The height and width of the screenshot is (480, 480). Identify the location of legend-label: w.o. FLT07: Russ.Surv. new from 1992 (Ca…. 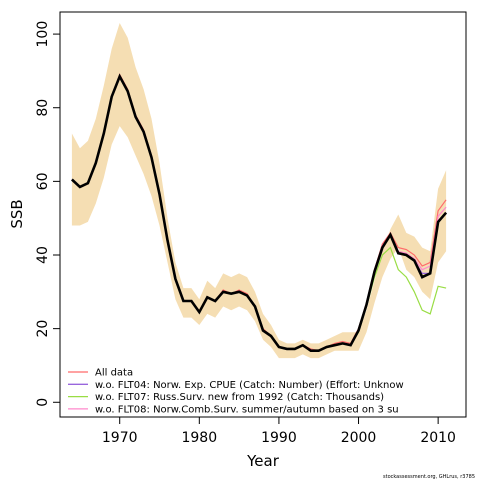
(239, 397).